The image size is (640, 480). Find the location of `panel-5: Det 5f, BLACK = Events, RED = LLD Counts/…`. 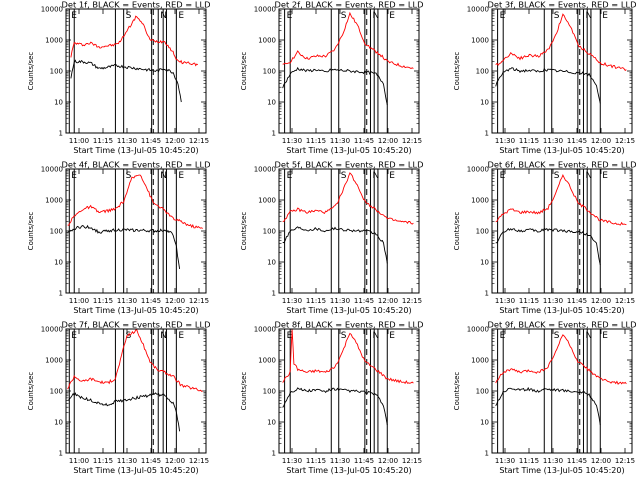

panel-5: Det 5f, BLACK = Events, RED = LLD Counts/… is located at coordinates (331, 238).